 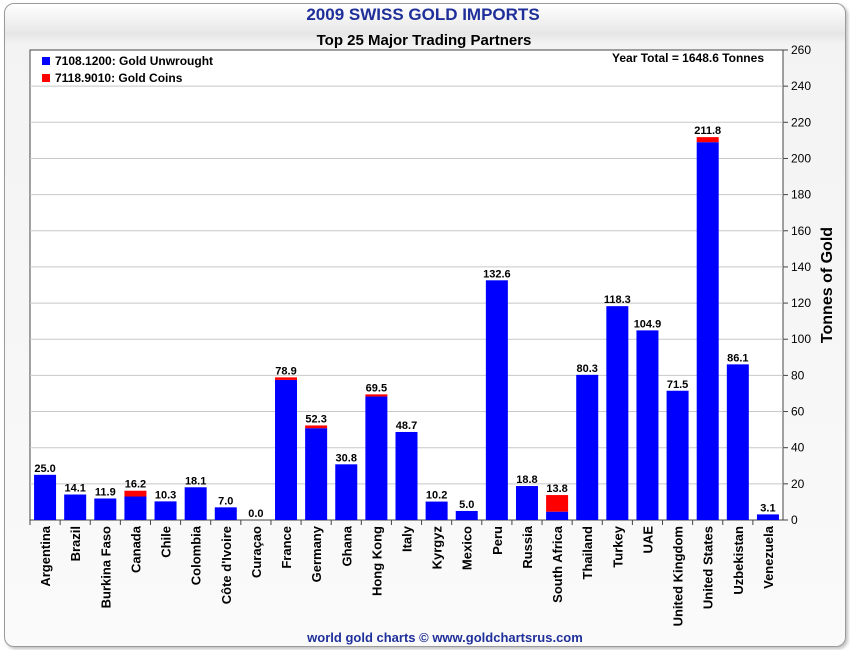 I want to click on legend-label-unwrought: 7108.1200: Gold Unwrought, so click(x=134, y=61).